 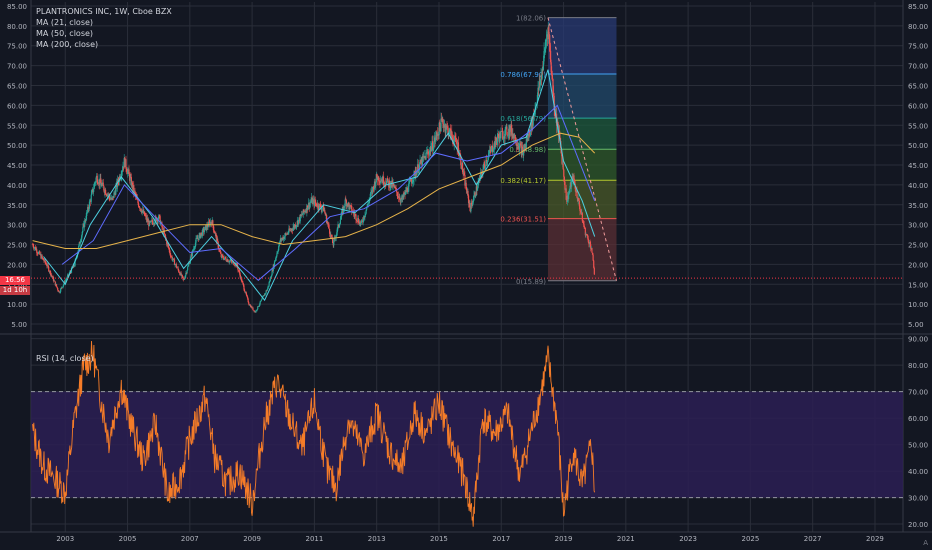 What do you see at coordinates (17, 67) in the screenshot?
I see `price-tick-label-left: 70.00` at bounding box center [17, 67].